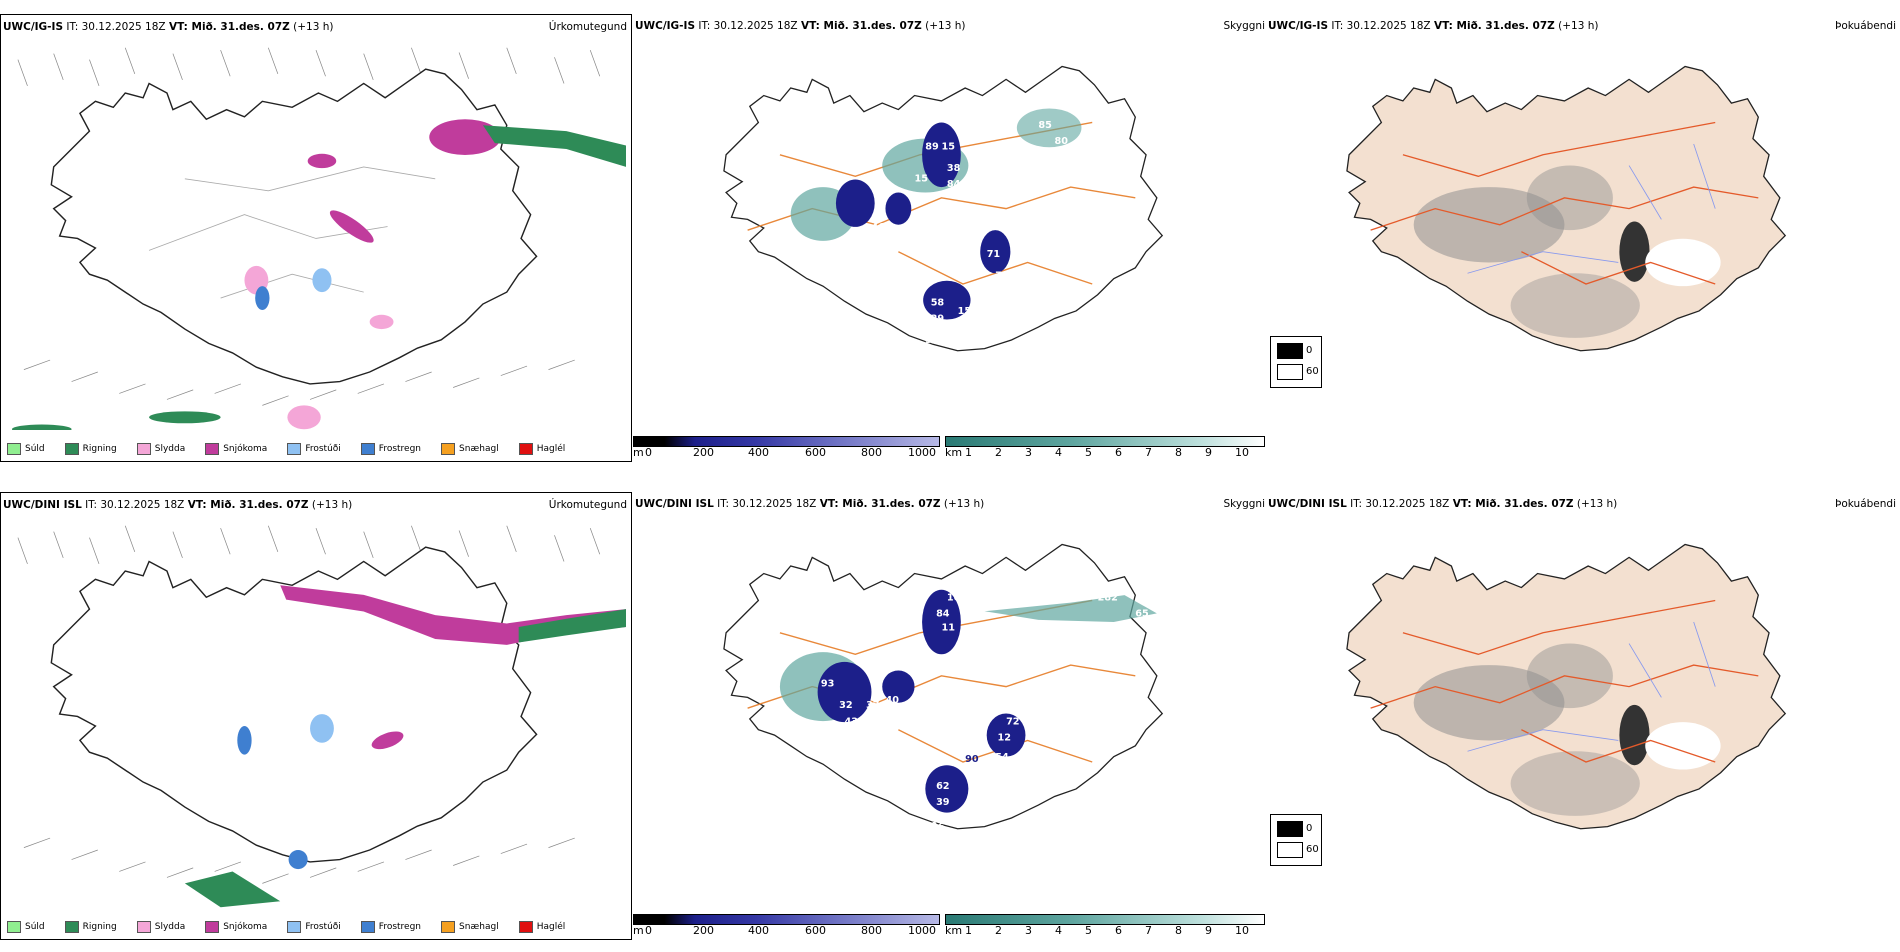 Image resolution: width=1900 pixels, height=952 pixels. What do you see at coordinates (1566, 208) in the screenshot?
I see `fog-map` at bounding box center [1566, 208].